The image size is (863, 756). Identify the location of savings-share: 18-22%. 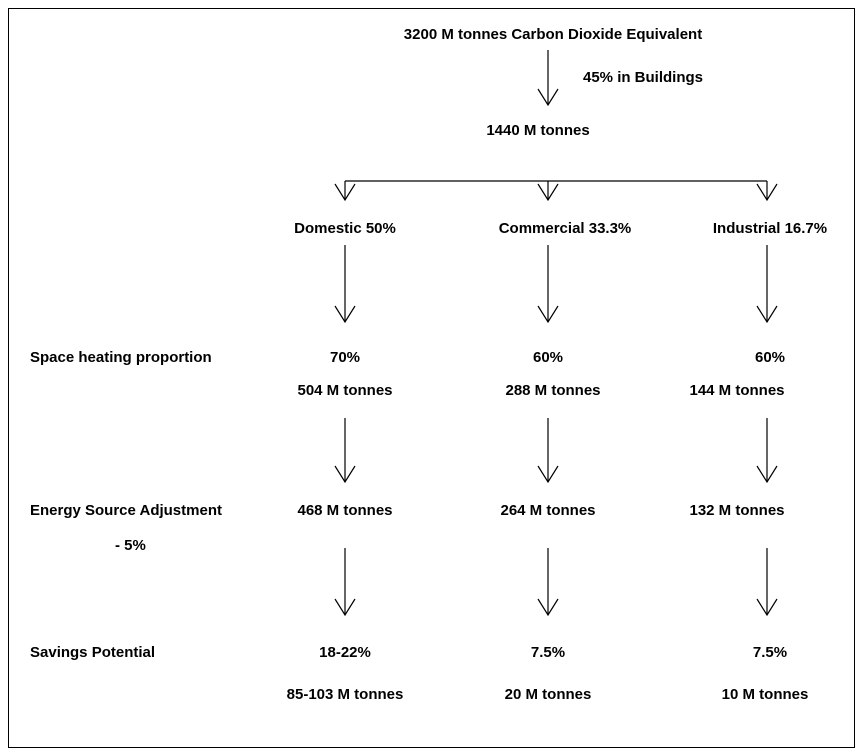
(345, 652).